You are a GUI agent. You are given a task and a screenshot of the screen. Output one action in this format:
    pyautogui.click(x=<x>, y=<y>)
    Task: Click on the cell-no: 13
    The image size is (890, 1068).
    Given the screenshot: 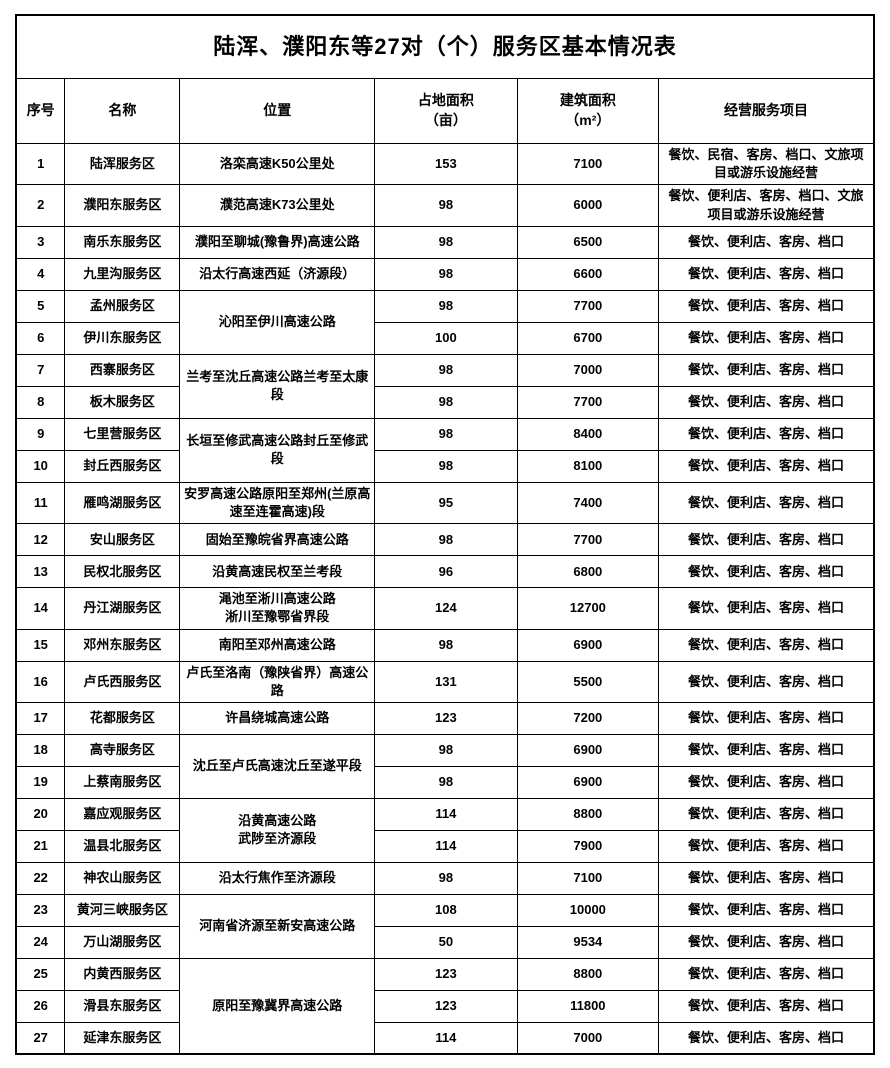 What is the action you would take?
    pyautogui.click(x=40, y=572)
    